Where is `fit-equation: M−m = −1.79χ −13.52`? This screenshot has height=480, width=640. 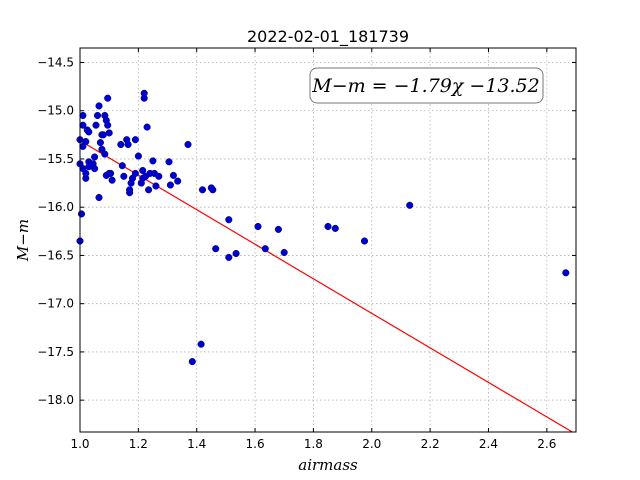
fit-equation: M−m = −1.79χ −13.52 is located at coordinates (425, 86).